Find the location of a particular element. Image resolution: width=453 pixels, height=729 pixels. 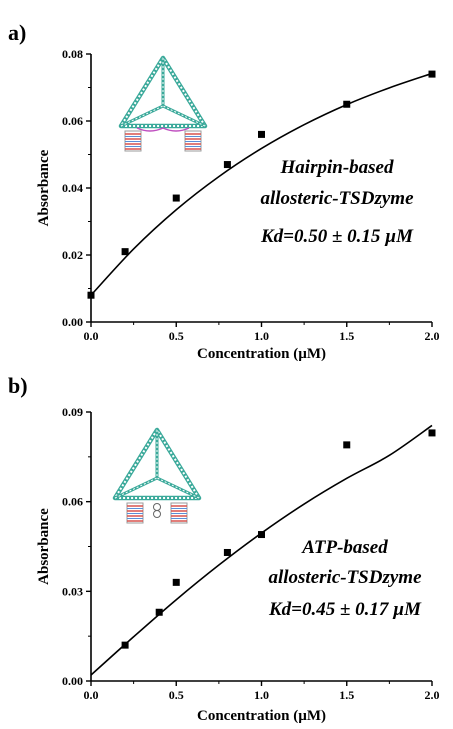

annotation-b-line2: allosteric-TSDzyme is located at coordinates (345, 577).